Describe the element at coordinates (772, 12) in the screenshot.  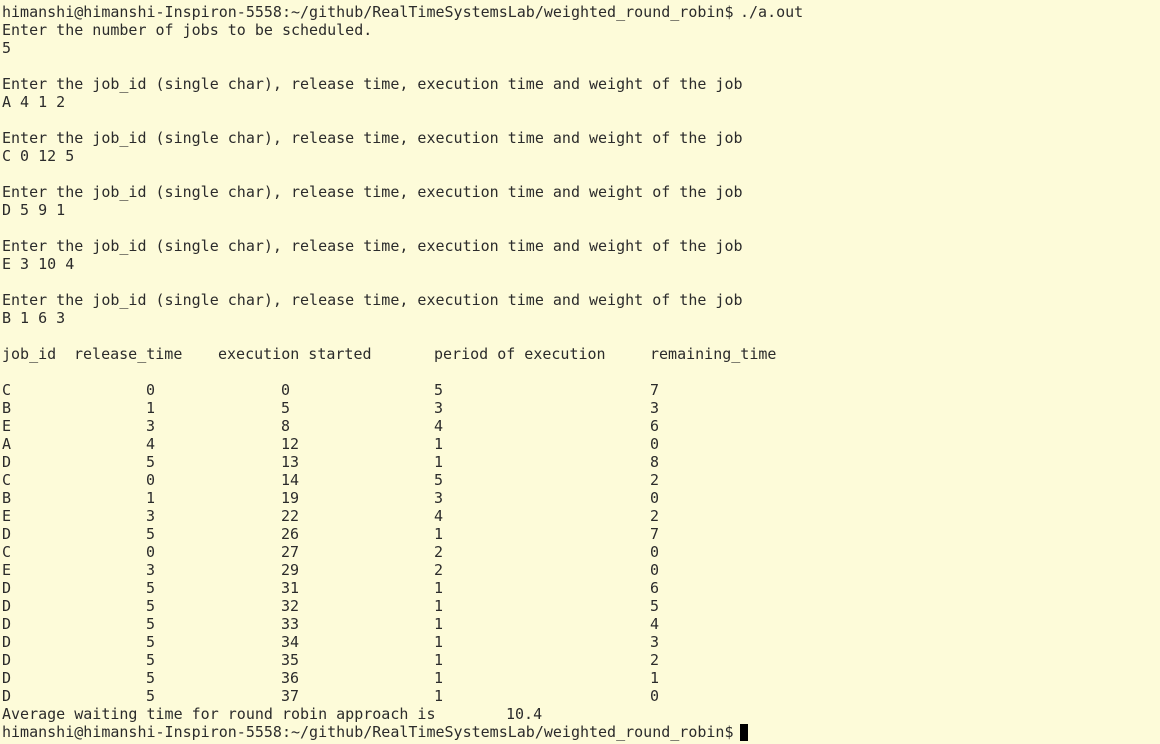
I see `command: ./a.out` at that location.